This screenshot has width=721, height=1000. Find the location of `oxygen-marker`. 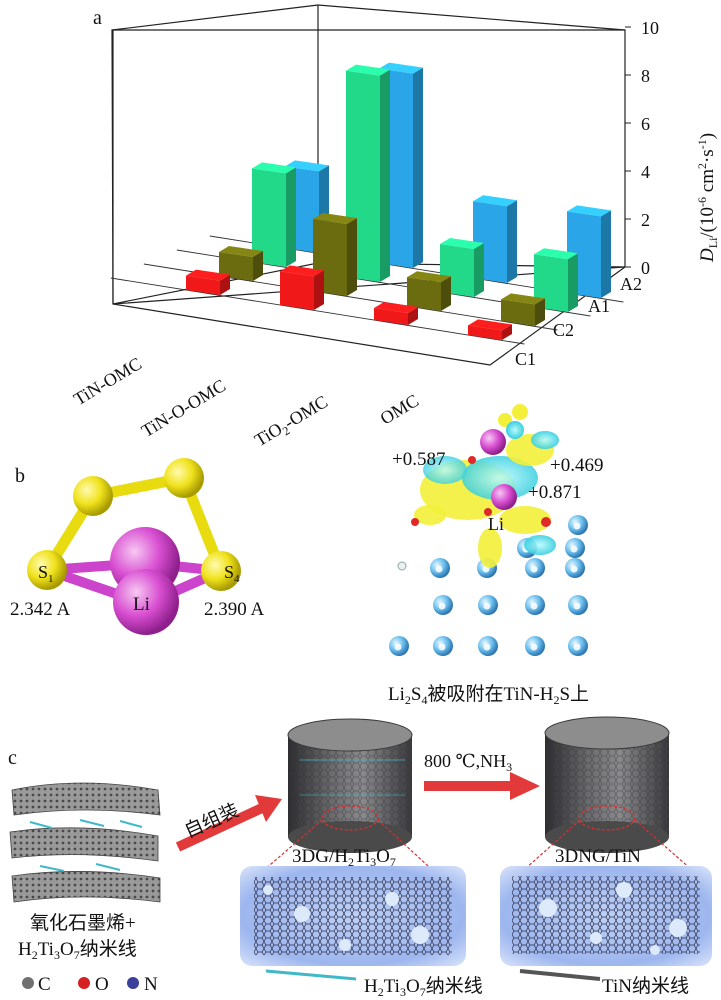

oxygen-marker is located at coordinates (84, 983).